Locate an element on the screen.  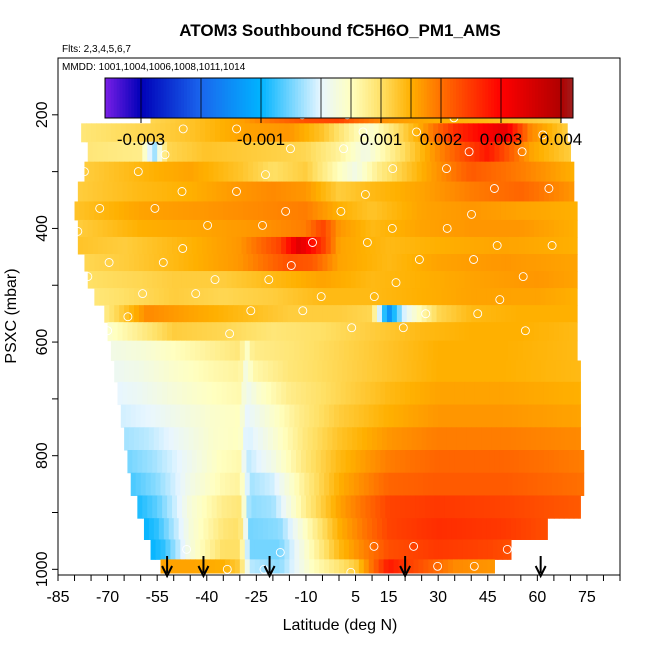
x-tick-label: 30 is located at coordinates (438, 597).